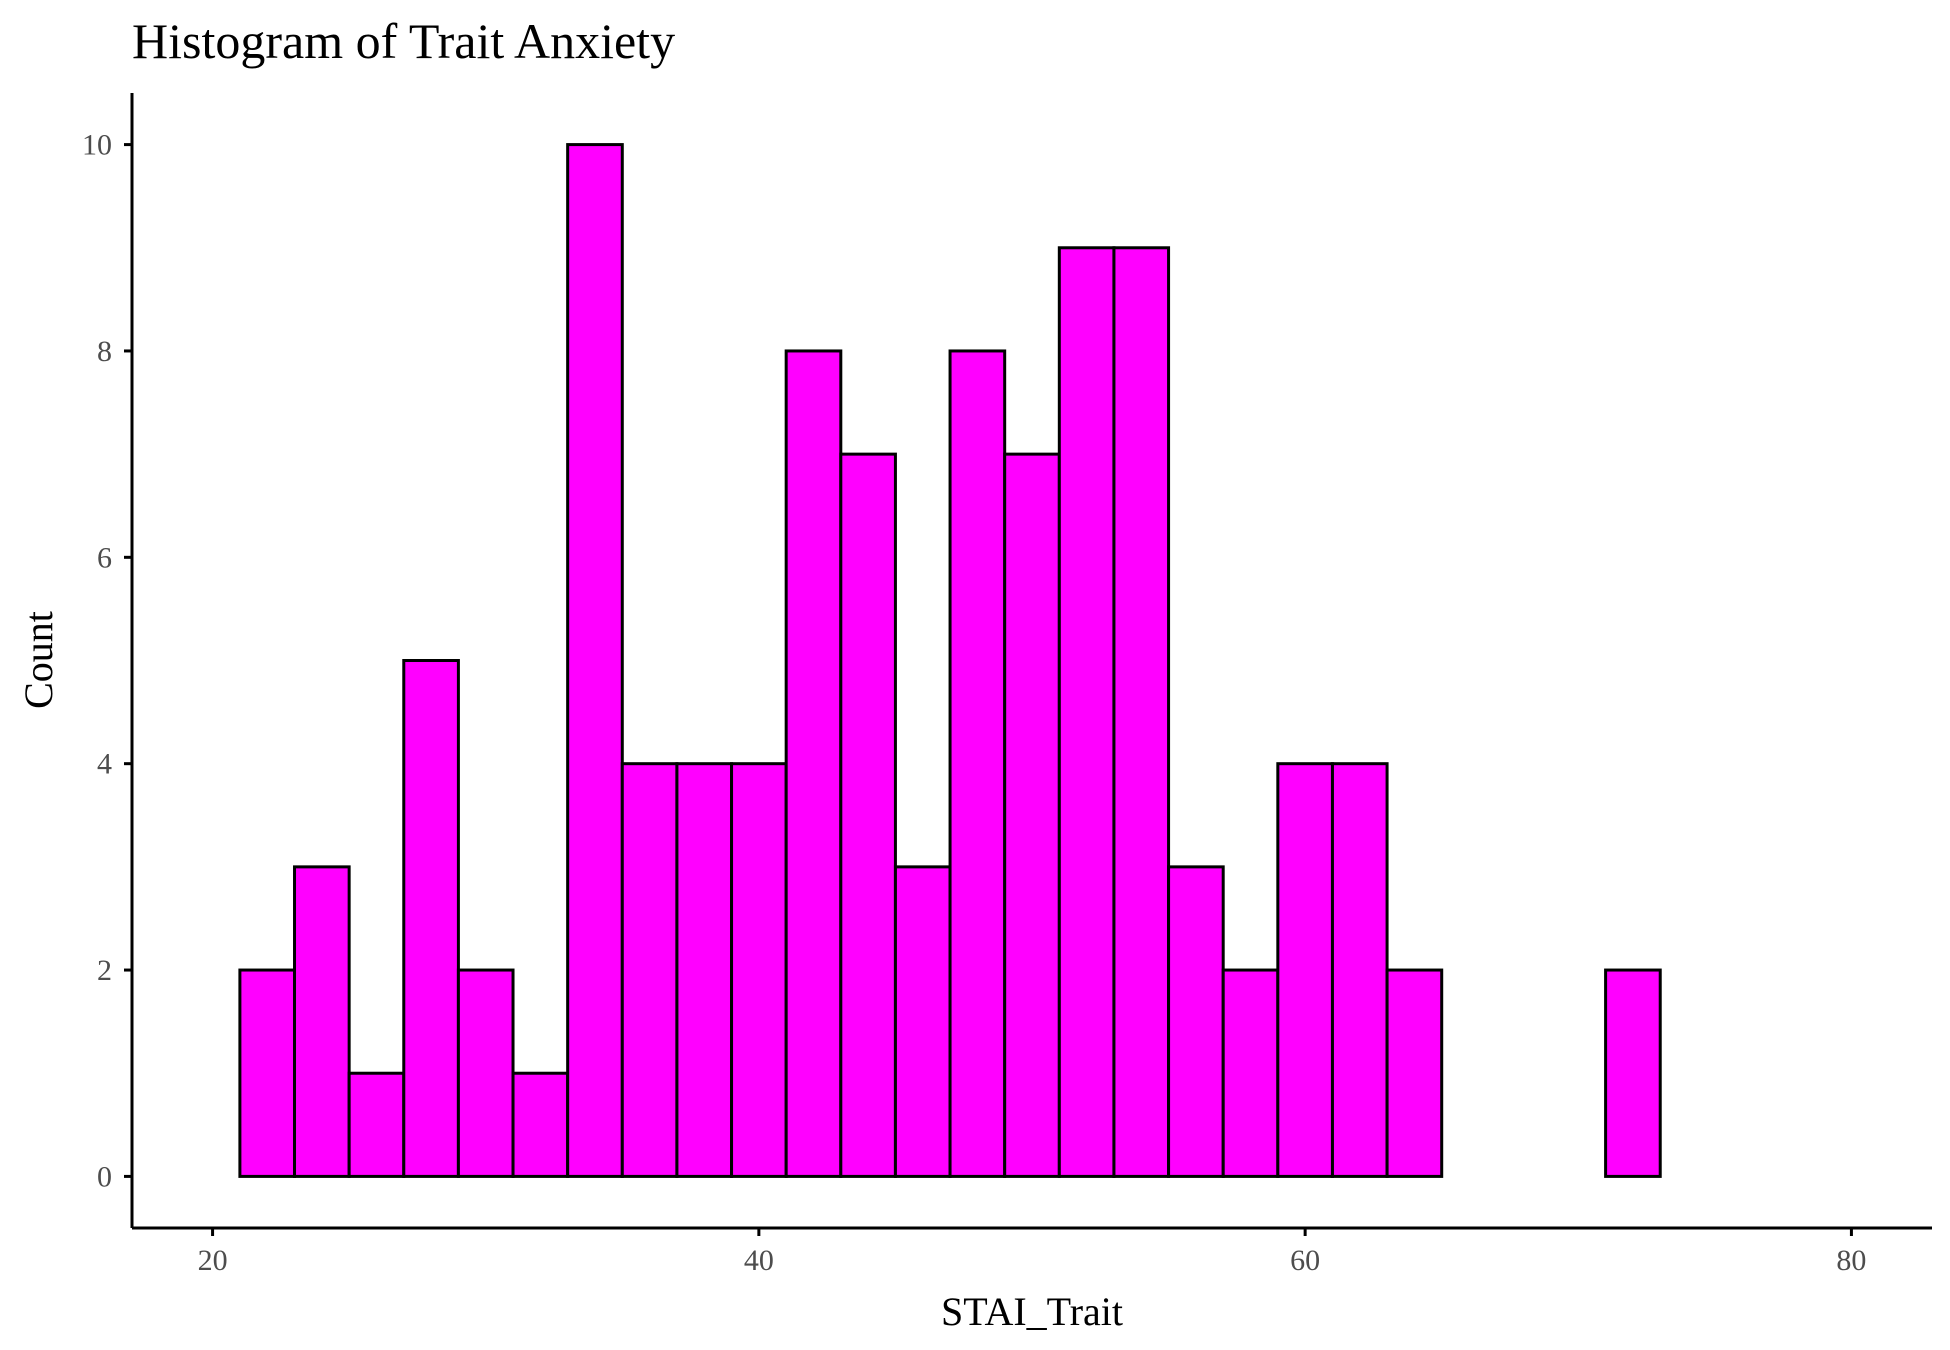 This screenshot has width=1950, height=1350. I want to click on x-axis-title: STAI_Trait, so click(1032, 1311).